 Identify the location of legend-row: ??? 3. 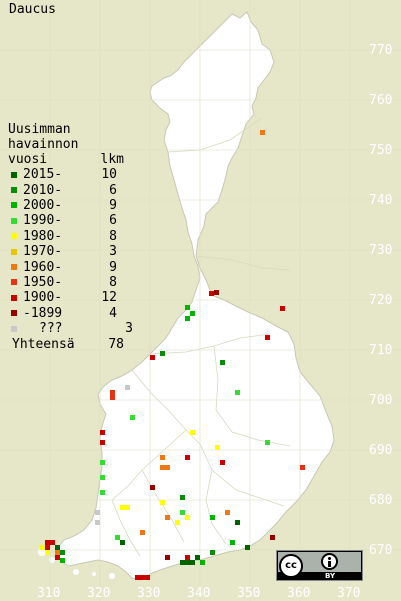
(74, 328).